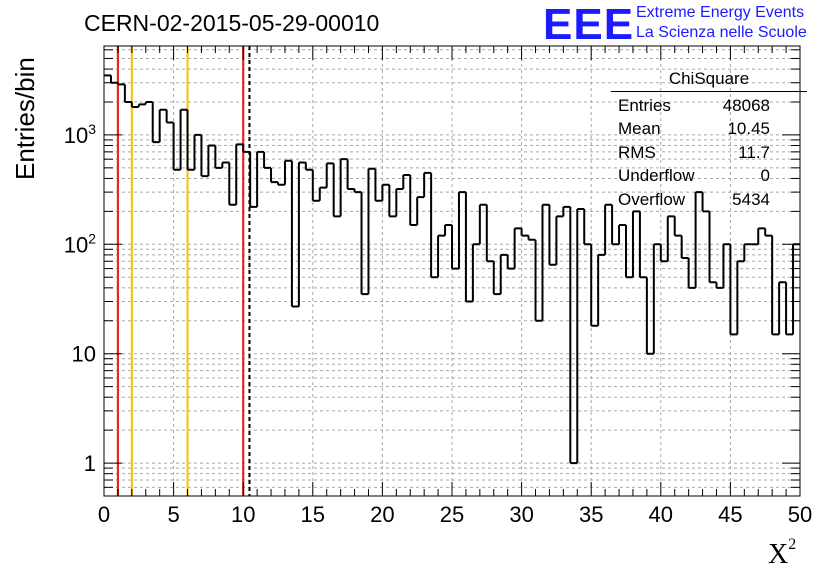  Describe the element at coordinates (709, 128) in the screenshot. I see `stats-row-mean: Mean 10.45` at that location.